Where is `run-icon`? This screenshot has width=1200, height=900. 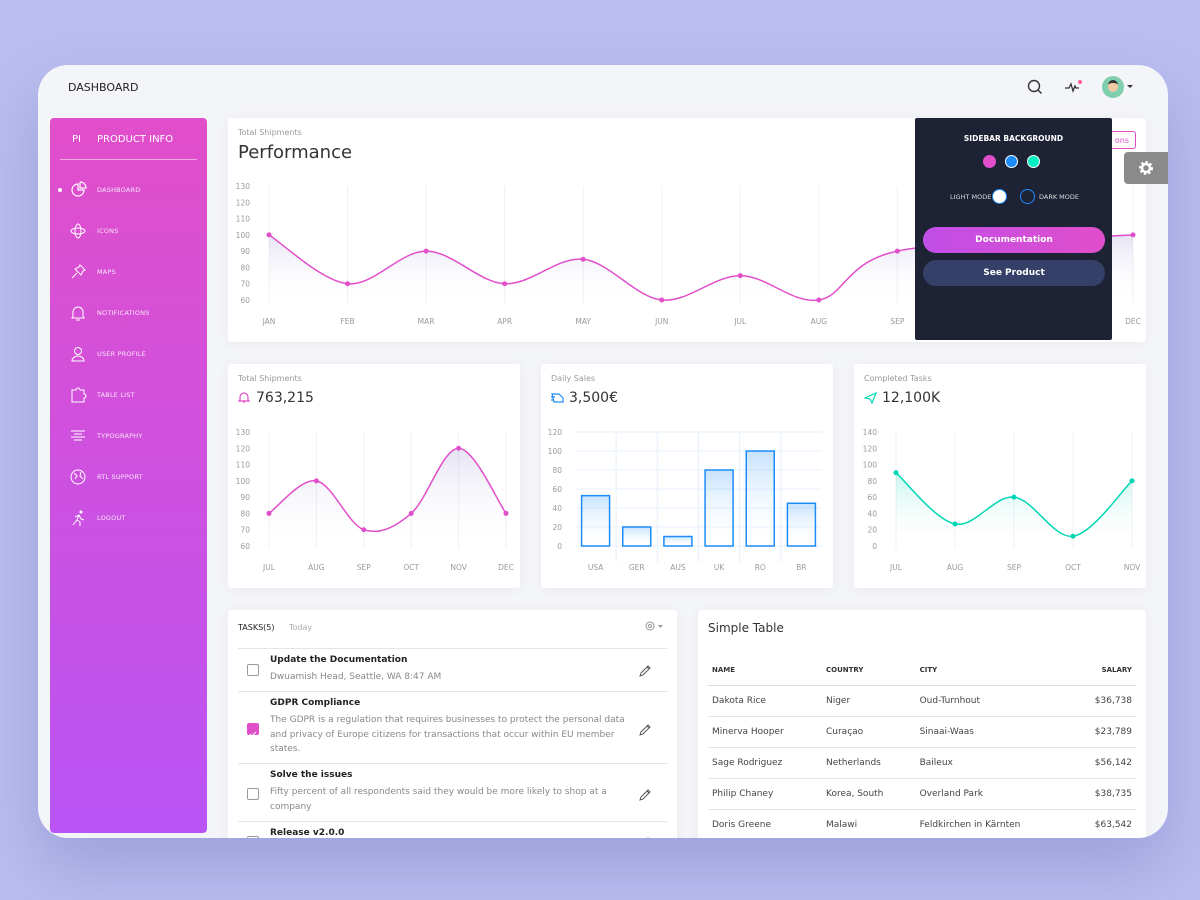
run-icon is located at coordinates (78, 518).